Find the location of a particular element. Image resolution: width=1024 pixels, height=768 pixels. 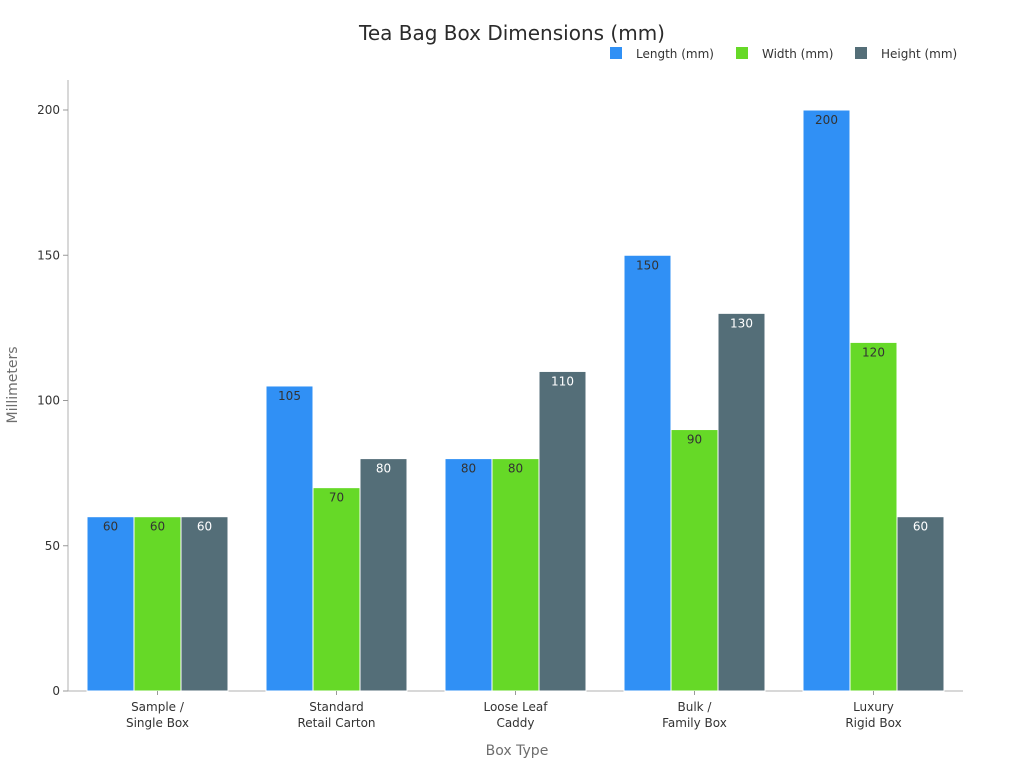

y-tick-label: 200 is located at coordinates (48, 110).